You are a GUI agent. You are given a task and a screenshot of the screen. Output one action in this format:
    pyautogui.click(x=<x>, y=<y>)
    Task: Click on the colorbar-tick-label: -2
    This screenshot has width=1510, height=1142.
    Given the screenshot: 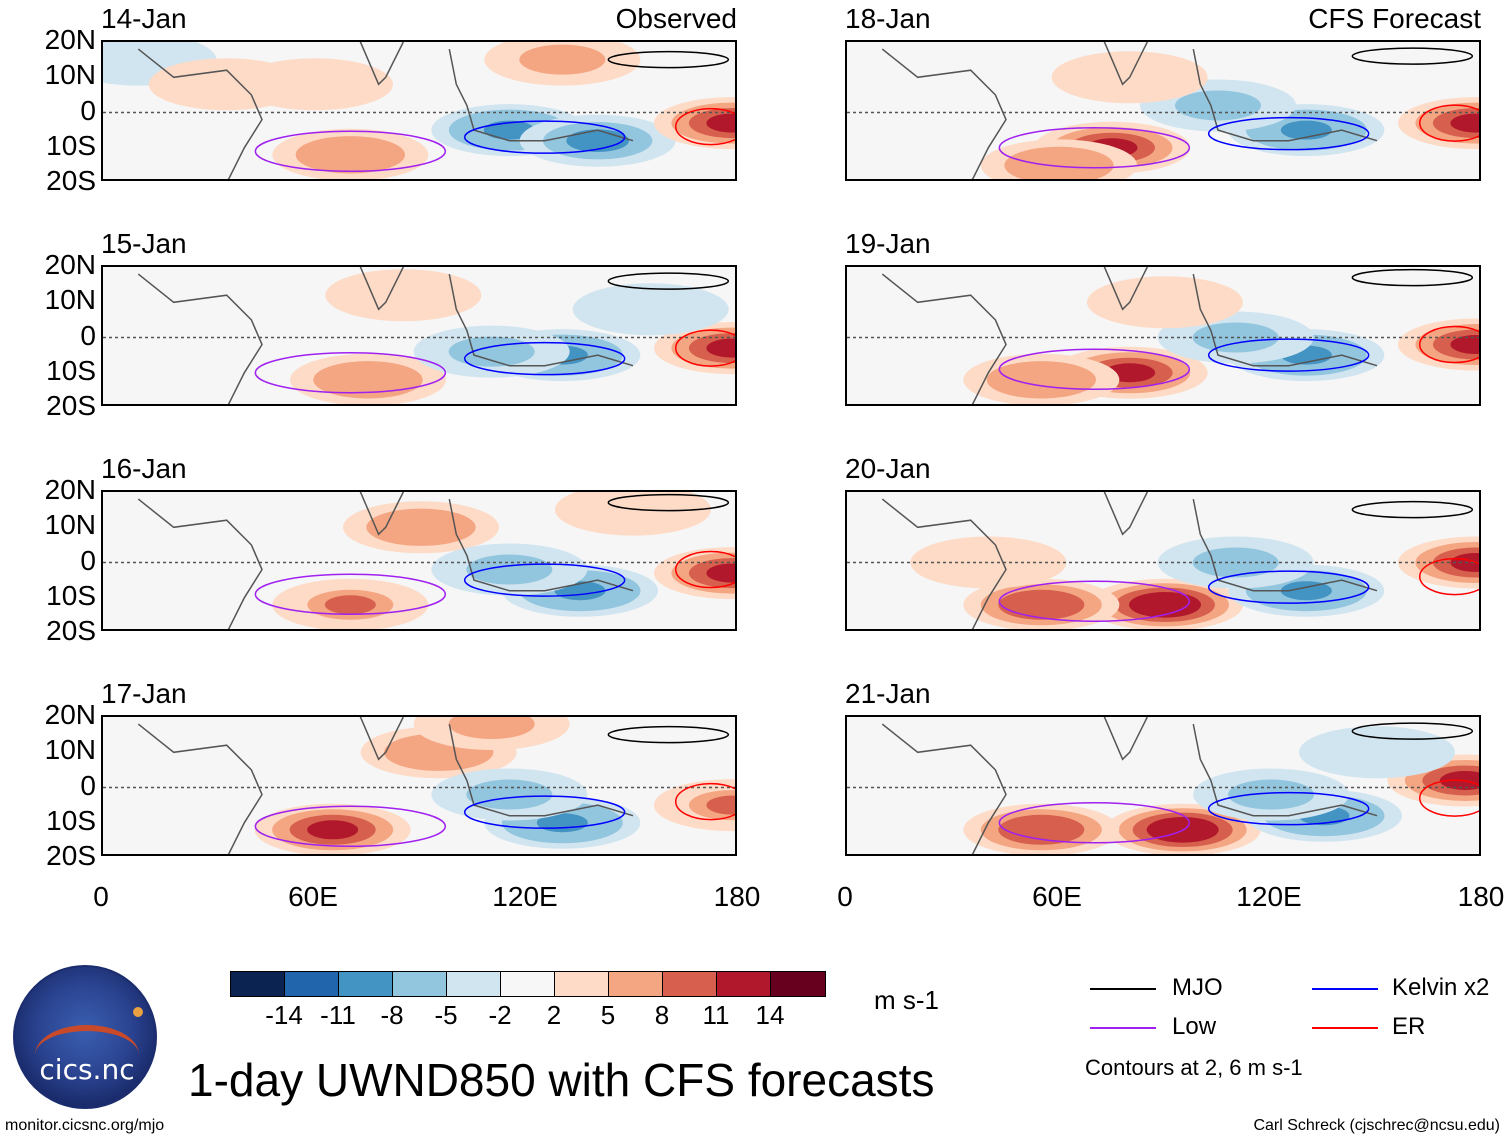 What is the action you would take?
    pyautogui.click(x=500, y=1015)
    